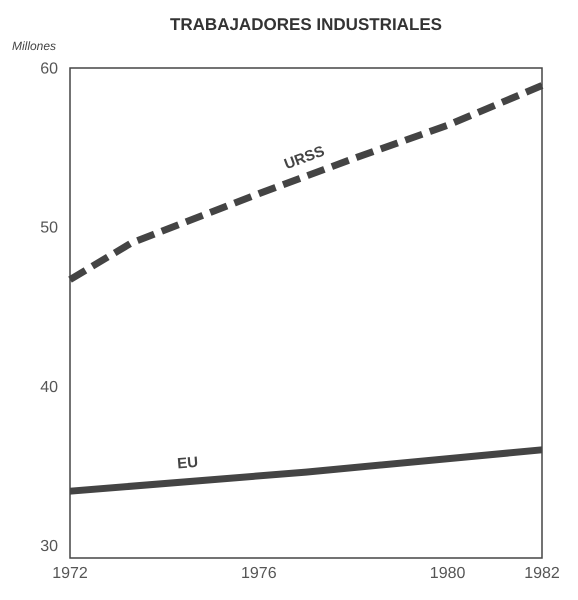  What do you see at coordinates (542, 573) in the screenshot?
I see `x-tick-label: 1982` at bounding box center [542, 573].